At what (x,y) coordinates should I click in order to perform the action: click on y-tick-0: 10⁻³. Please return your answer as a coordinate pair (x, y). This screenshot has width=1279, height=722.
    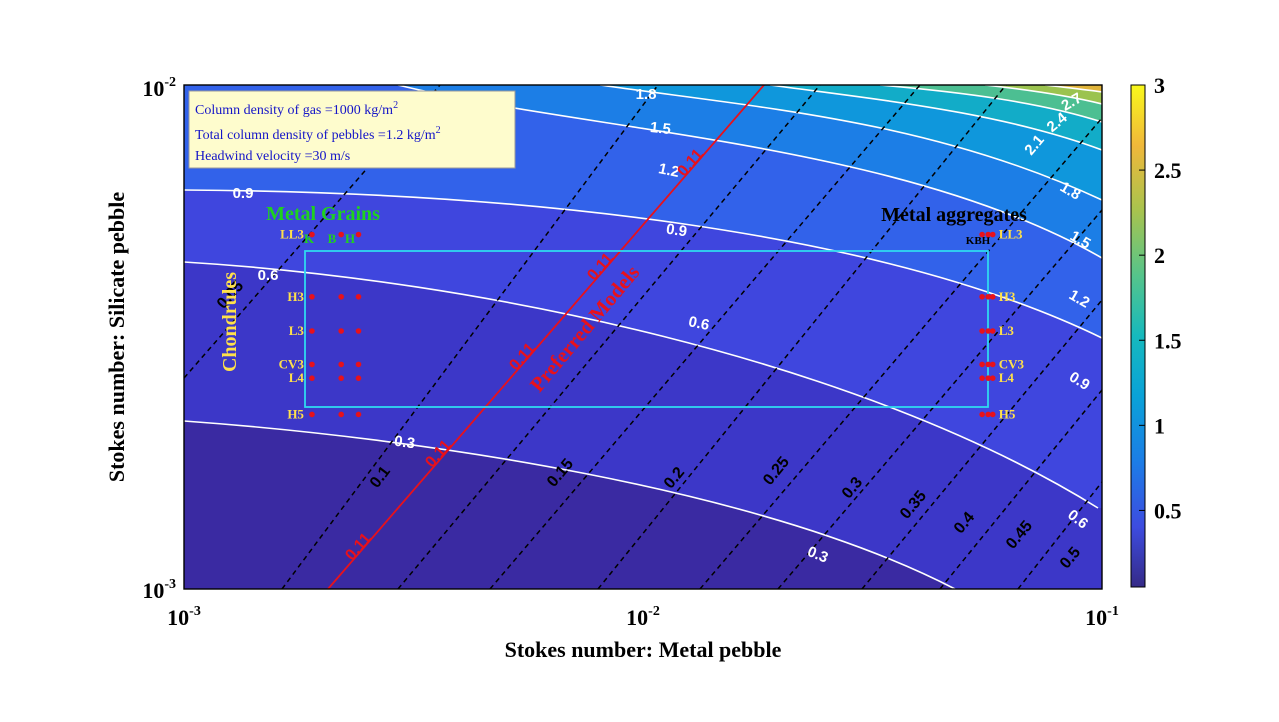
    Looking at the image, I should click on (159, 590).